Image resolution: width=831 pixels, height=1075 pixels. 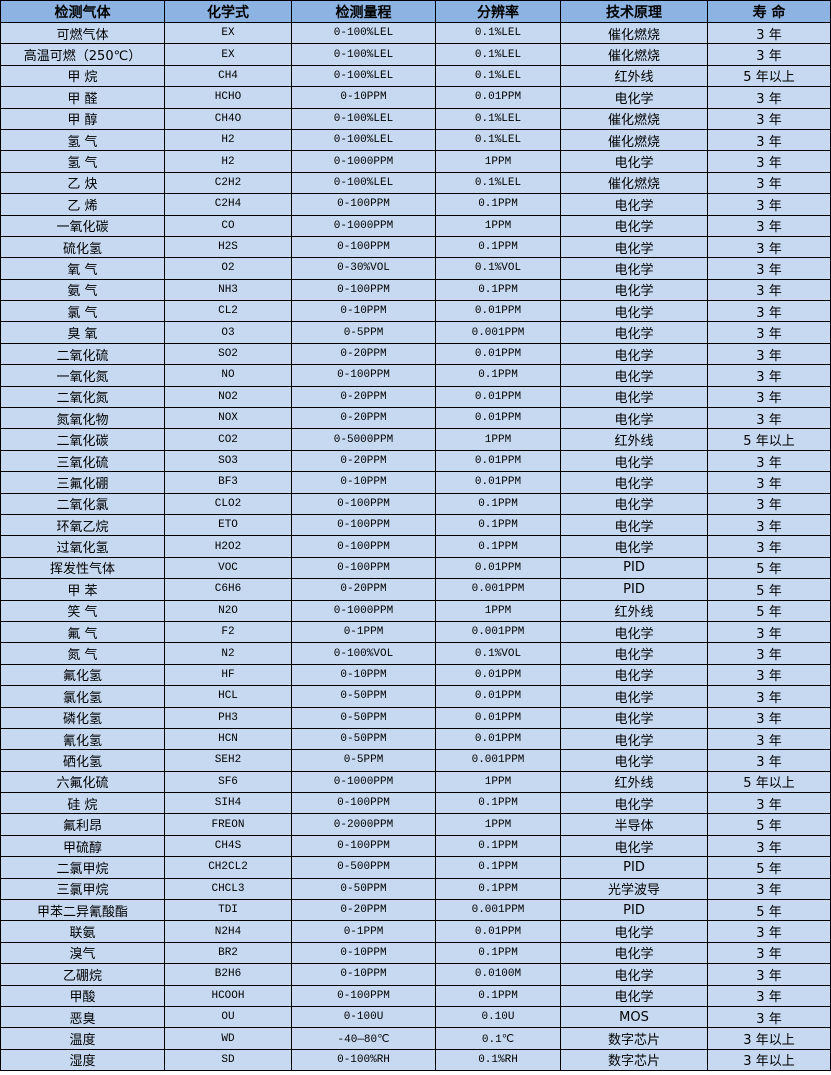 What do you see at coordinates (415, 846) in the screenshot?
I see `table-row: 甲硫醇 CH4S 0-100PPM 0.1PPM 电化学 3 年` at bounding box center [415, 846].